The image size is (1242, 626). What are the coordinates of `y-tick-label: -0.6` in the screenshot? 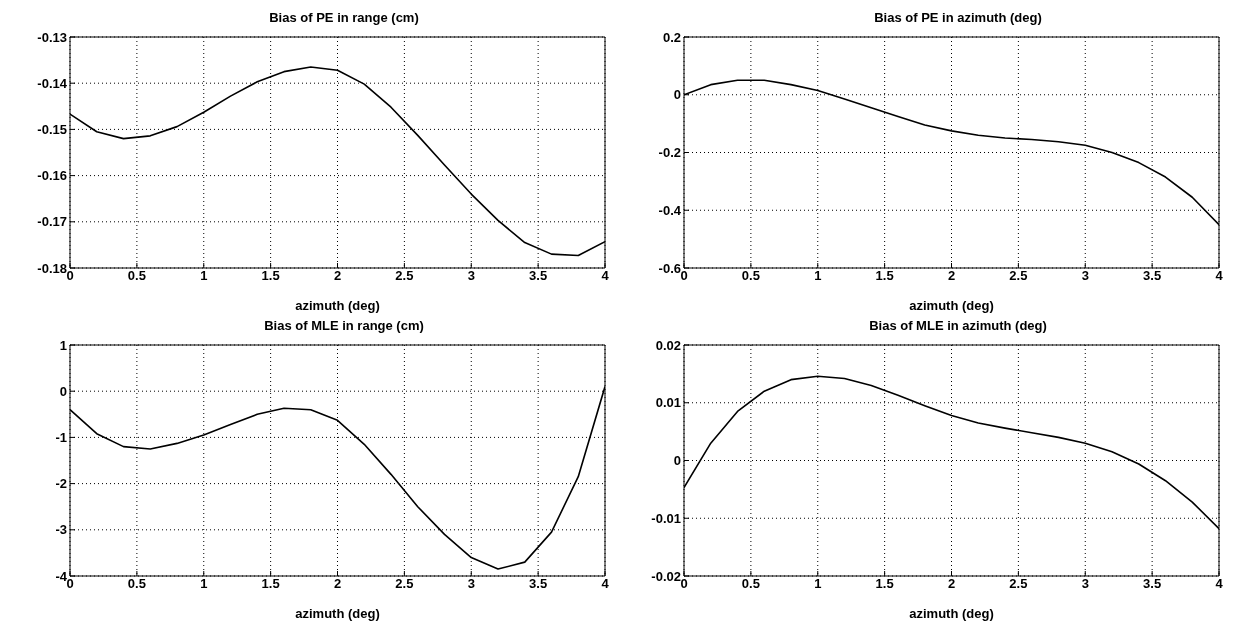 It's located at (669, 268).